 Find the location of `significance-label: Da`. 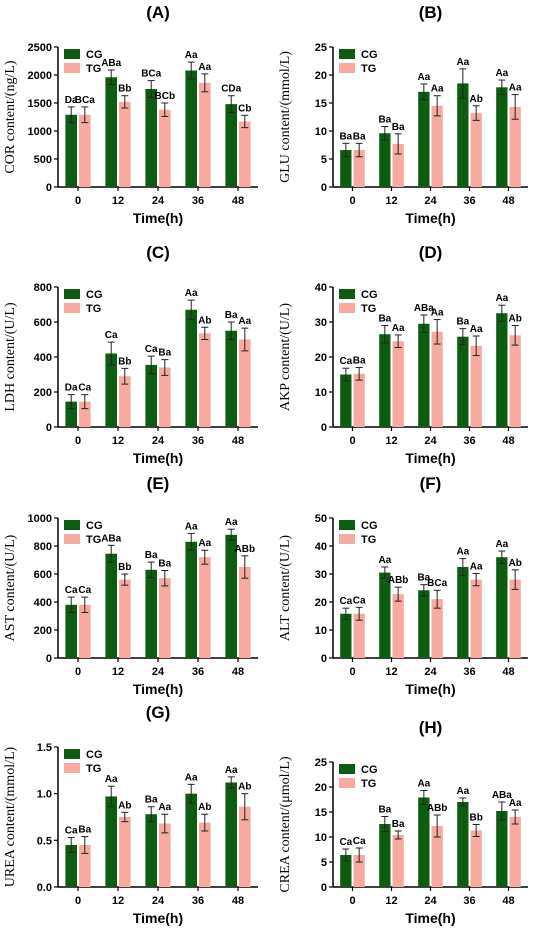

significance-label: Da is located at coordinates (71, 100).